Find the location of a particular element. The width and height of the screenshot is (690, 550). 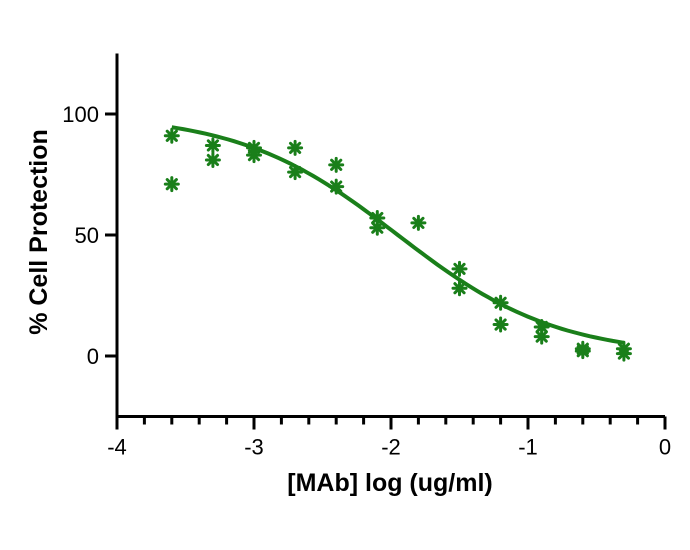

x-ticks: -4 -3 -2 -1 0 is located at coordinates (389, 438).